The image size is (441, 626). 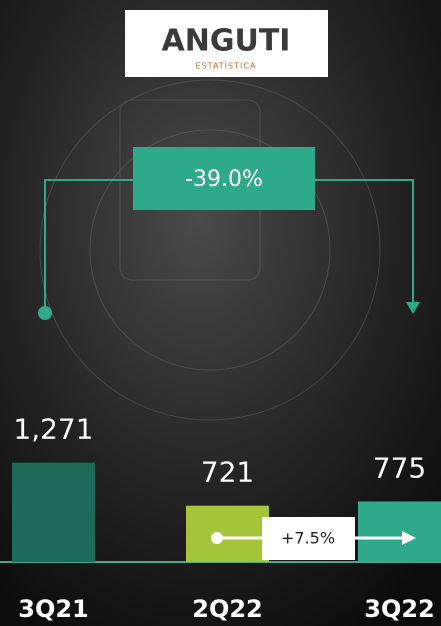 What do you see at coordinates (227, 609) in the screenshot?
I see `x-tick-label: 2Q22` at bounding box center [227, 609].